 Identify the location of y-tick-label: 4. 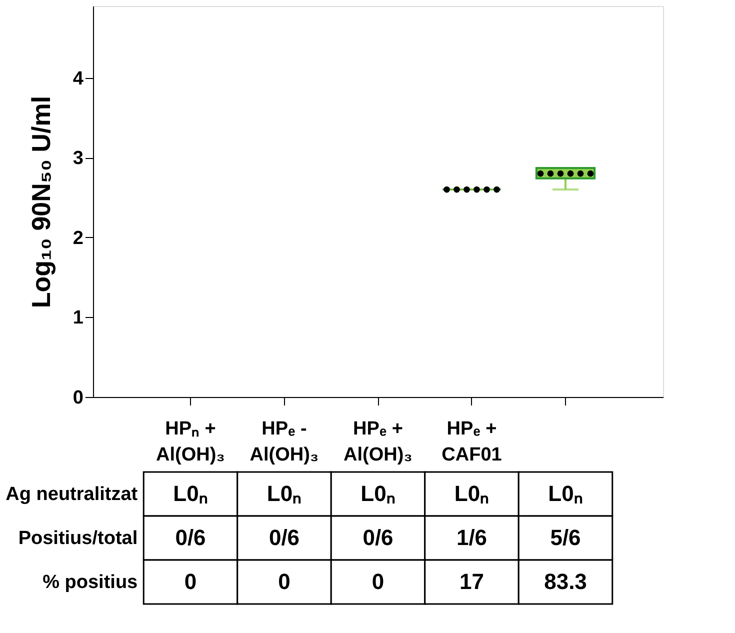
(78, 79).